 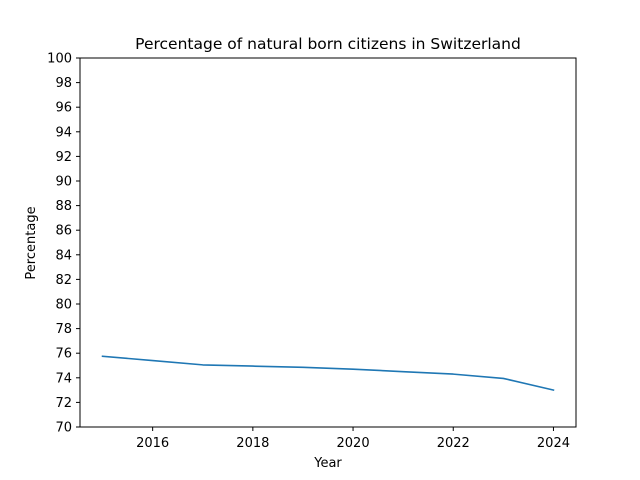 I want to click on y-axis-label: Percentage, so click(x=31, y=242).